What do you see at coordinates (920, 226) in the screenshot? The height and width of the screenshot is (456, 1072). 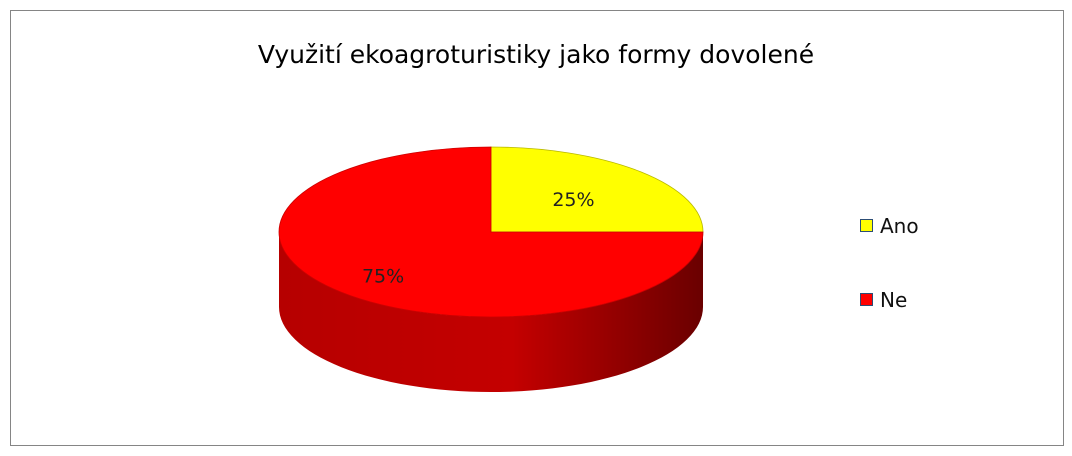 I see `legend-item-ano: Ano` at bounding box center [920, 226].